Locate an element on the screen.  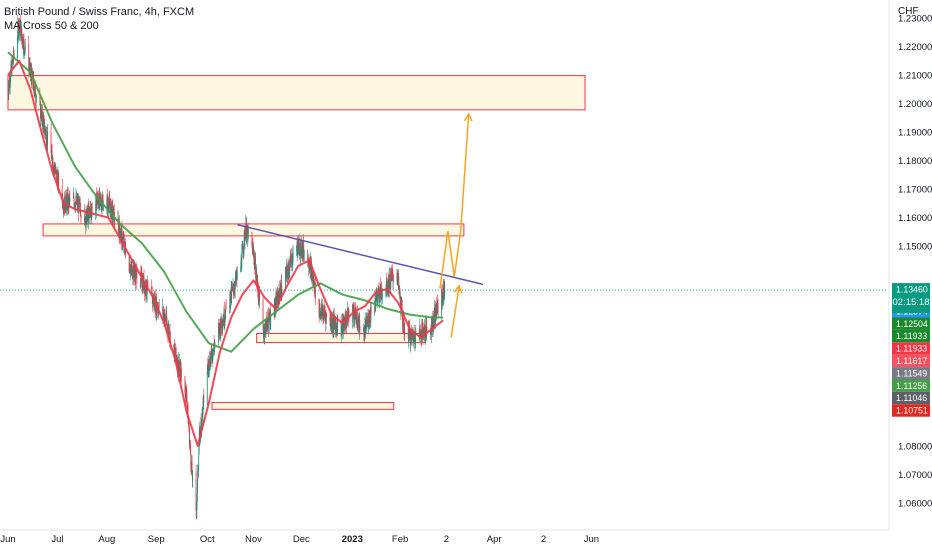
price-label-text: 1.11933 is located at coordinates (911, 336).